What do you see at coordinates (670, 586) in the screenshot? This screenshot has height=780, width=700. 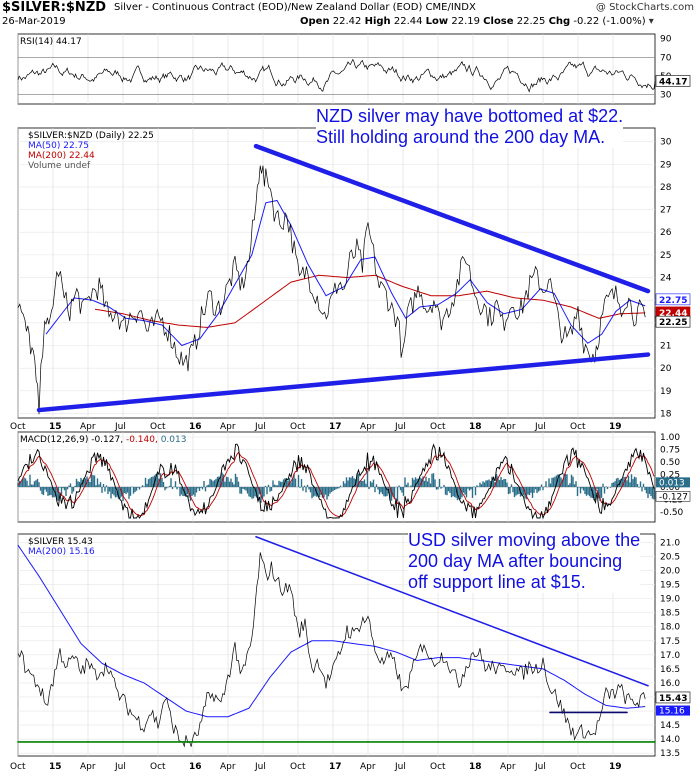 I see `price_usd-ytick-label-3: 19.5` at bounding box center [670, 586].